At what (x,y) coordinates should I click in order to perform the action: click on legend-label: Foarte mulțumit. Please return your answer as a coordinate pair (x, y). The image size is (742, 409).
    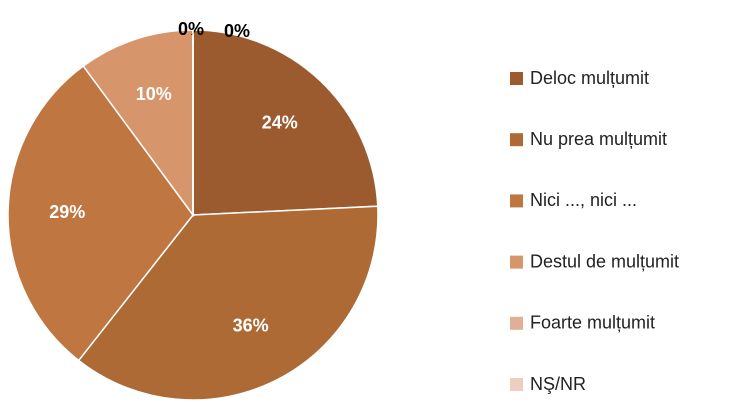
    Looking at the image, I should click on (592, 323).